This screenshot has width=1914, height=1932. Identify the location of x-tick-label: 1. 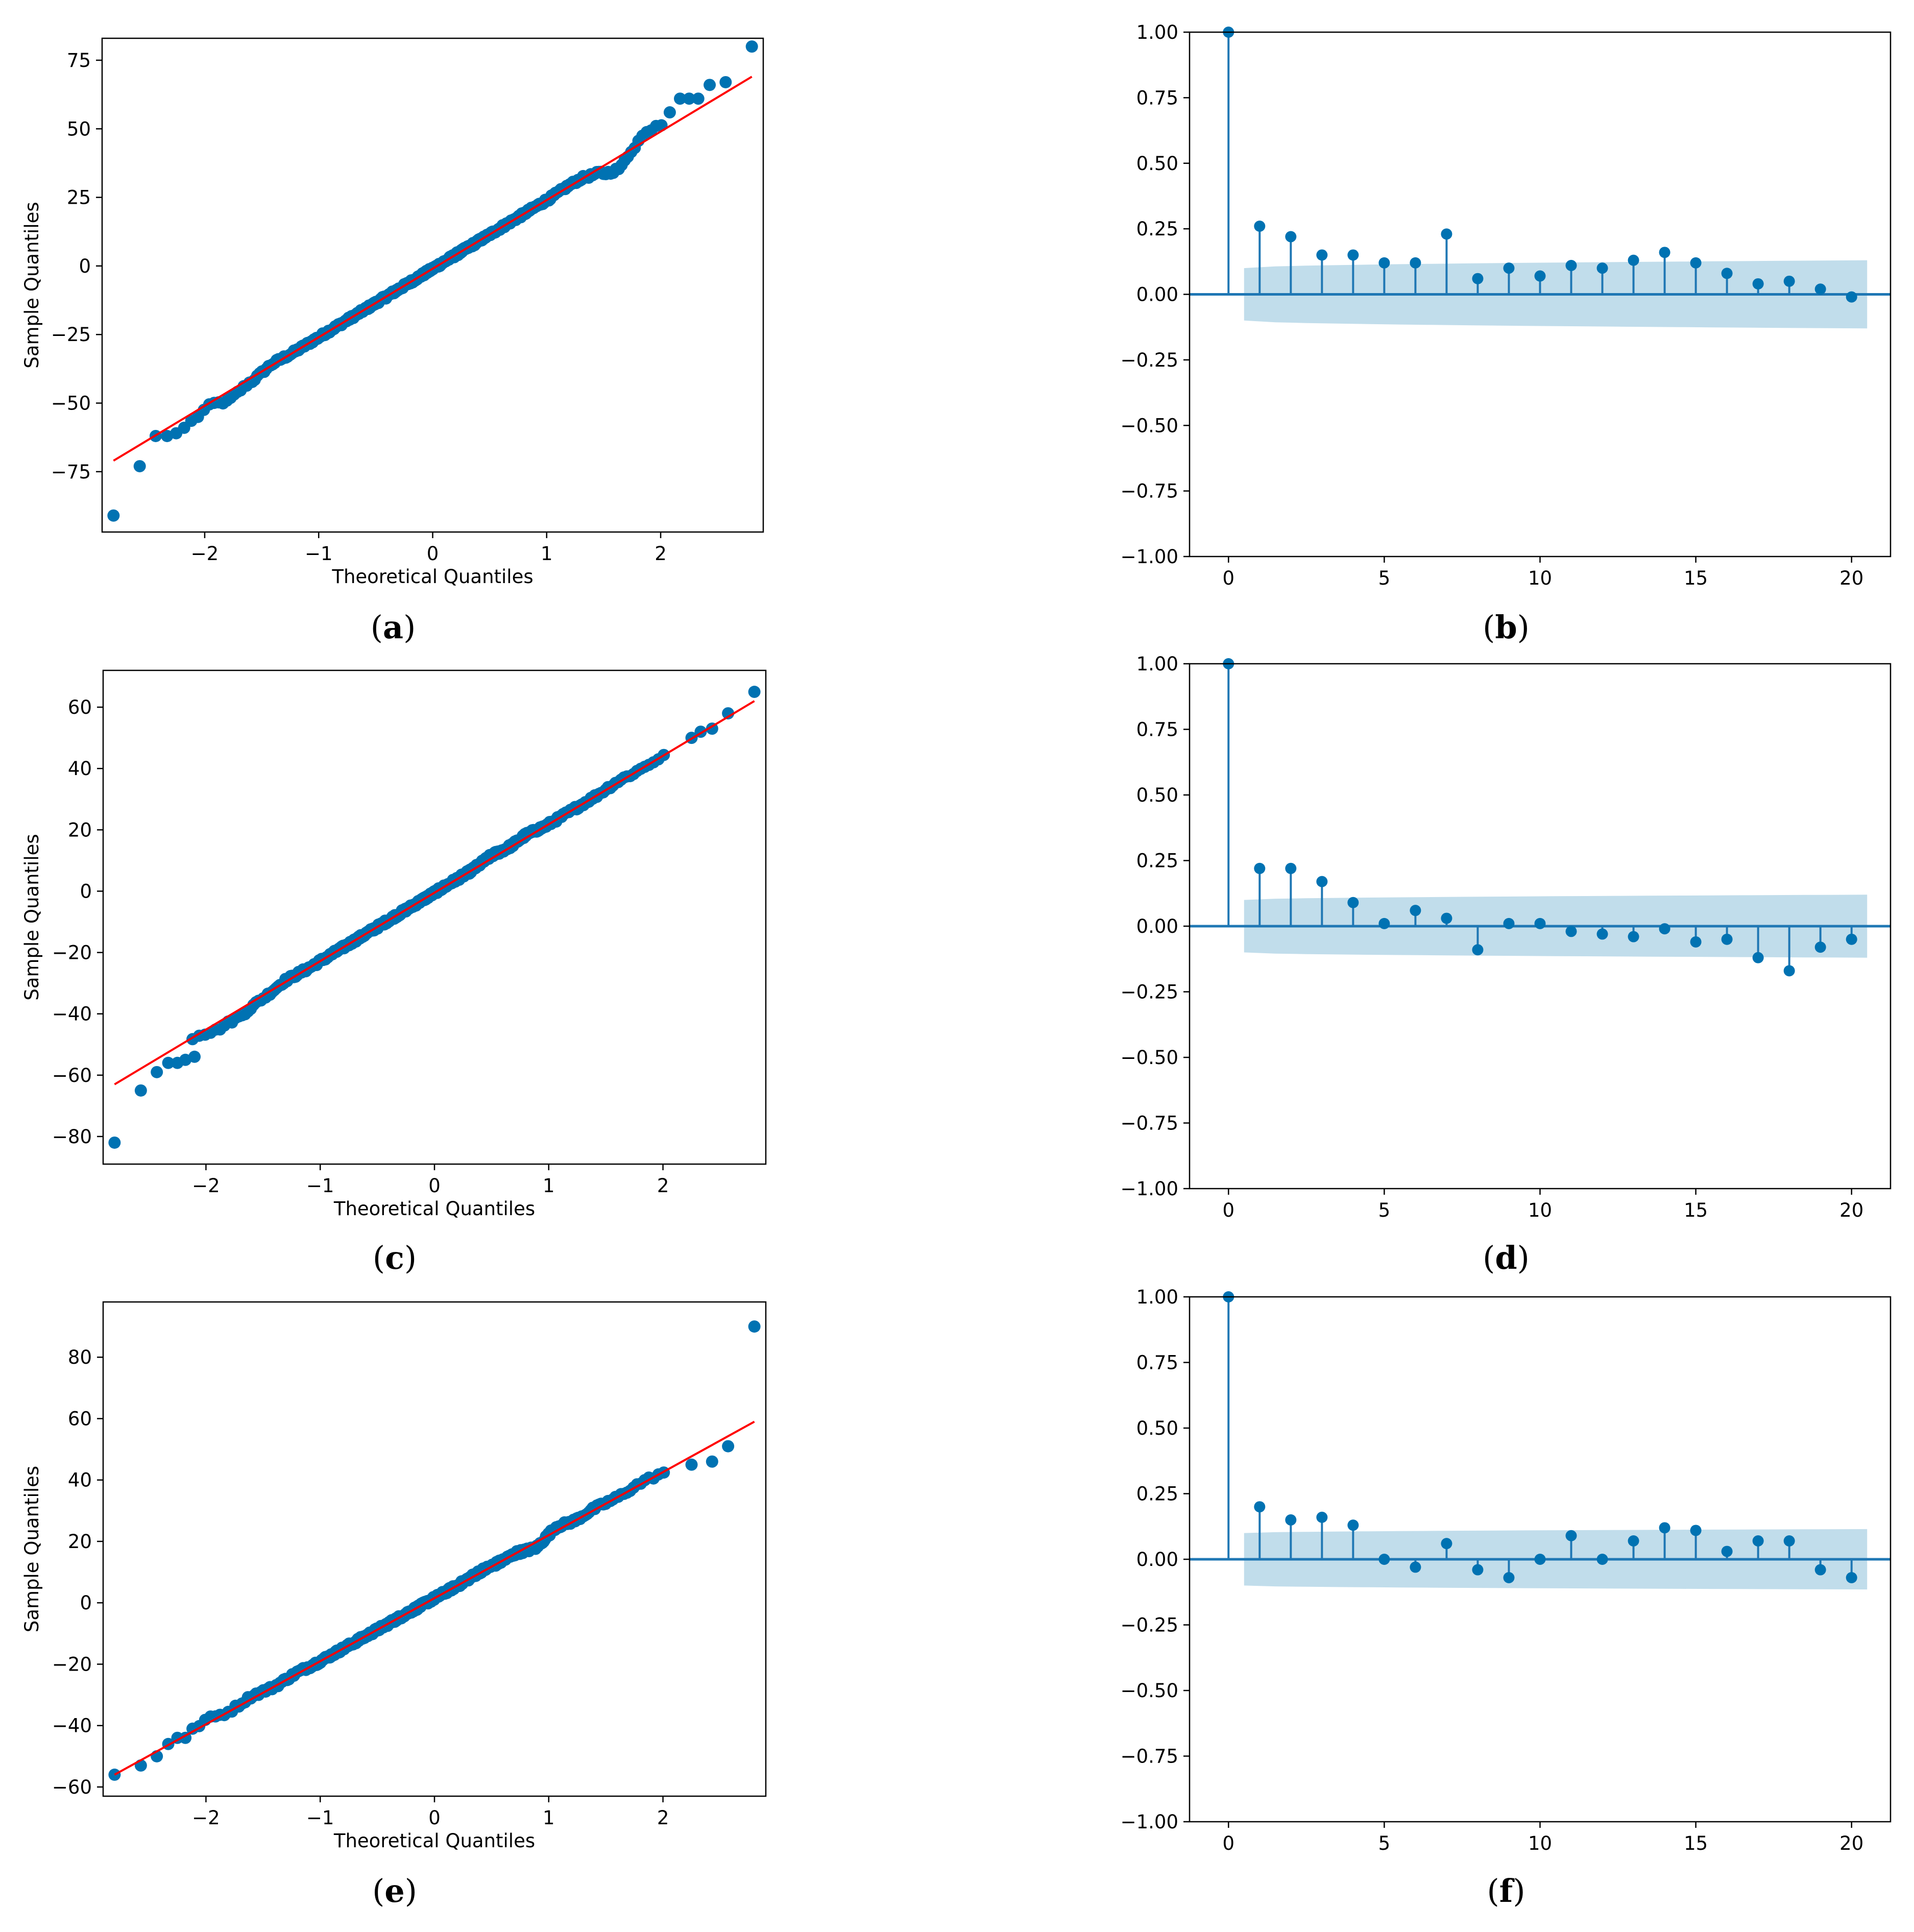
(547, 554).